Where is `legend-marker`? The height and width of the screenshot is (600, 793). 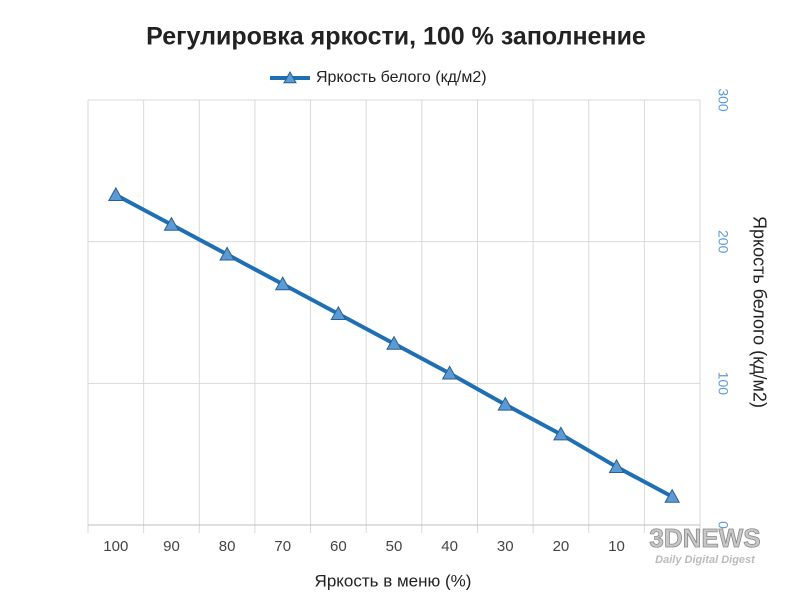 legend-marker is located at coordinates (290, 77).